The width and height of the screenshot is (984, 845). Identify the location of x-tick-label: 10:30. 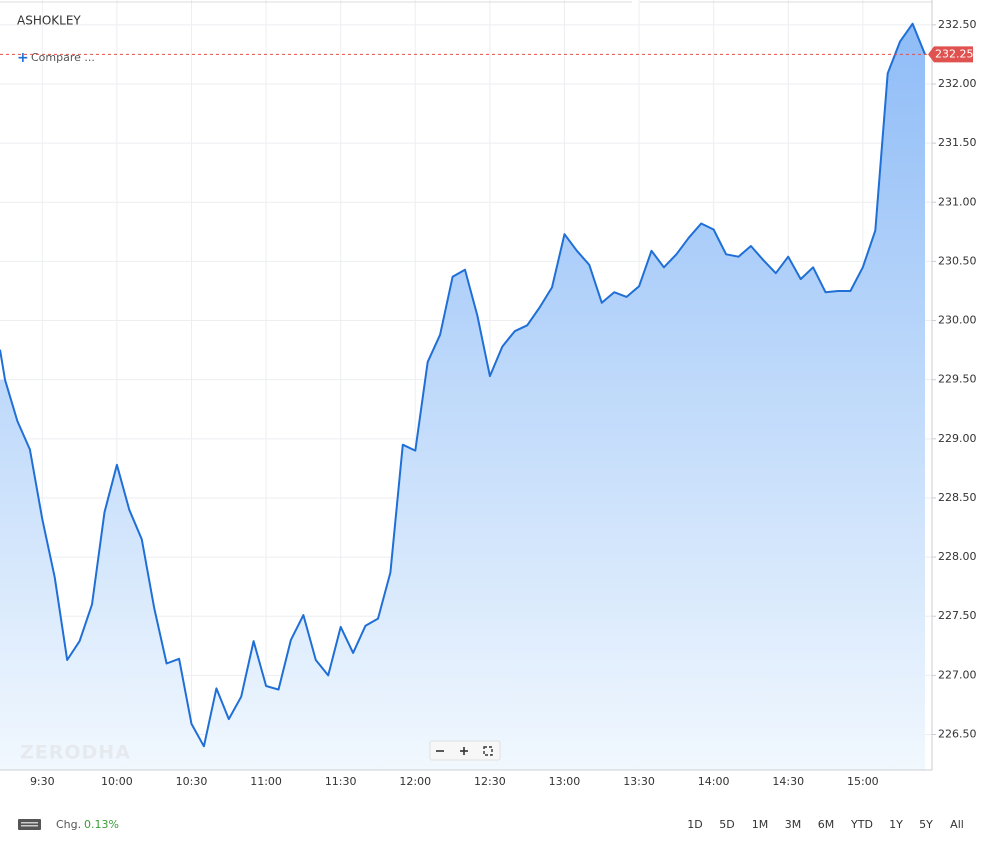
(192, 781).